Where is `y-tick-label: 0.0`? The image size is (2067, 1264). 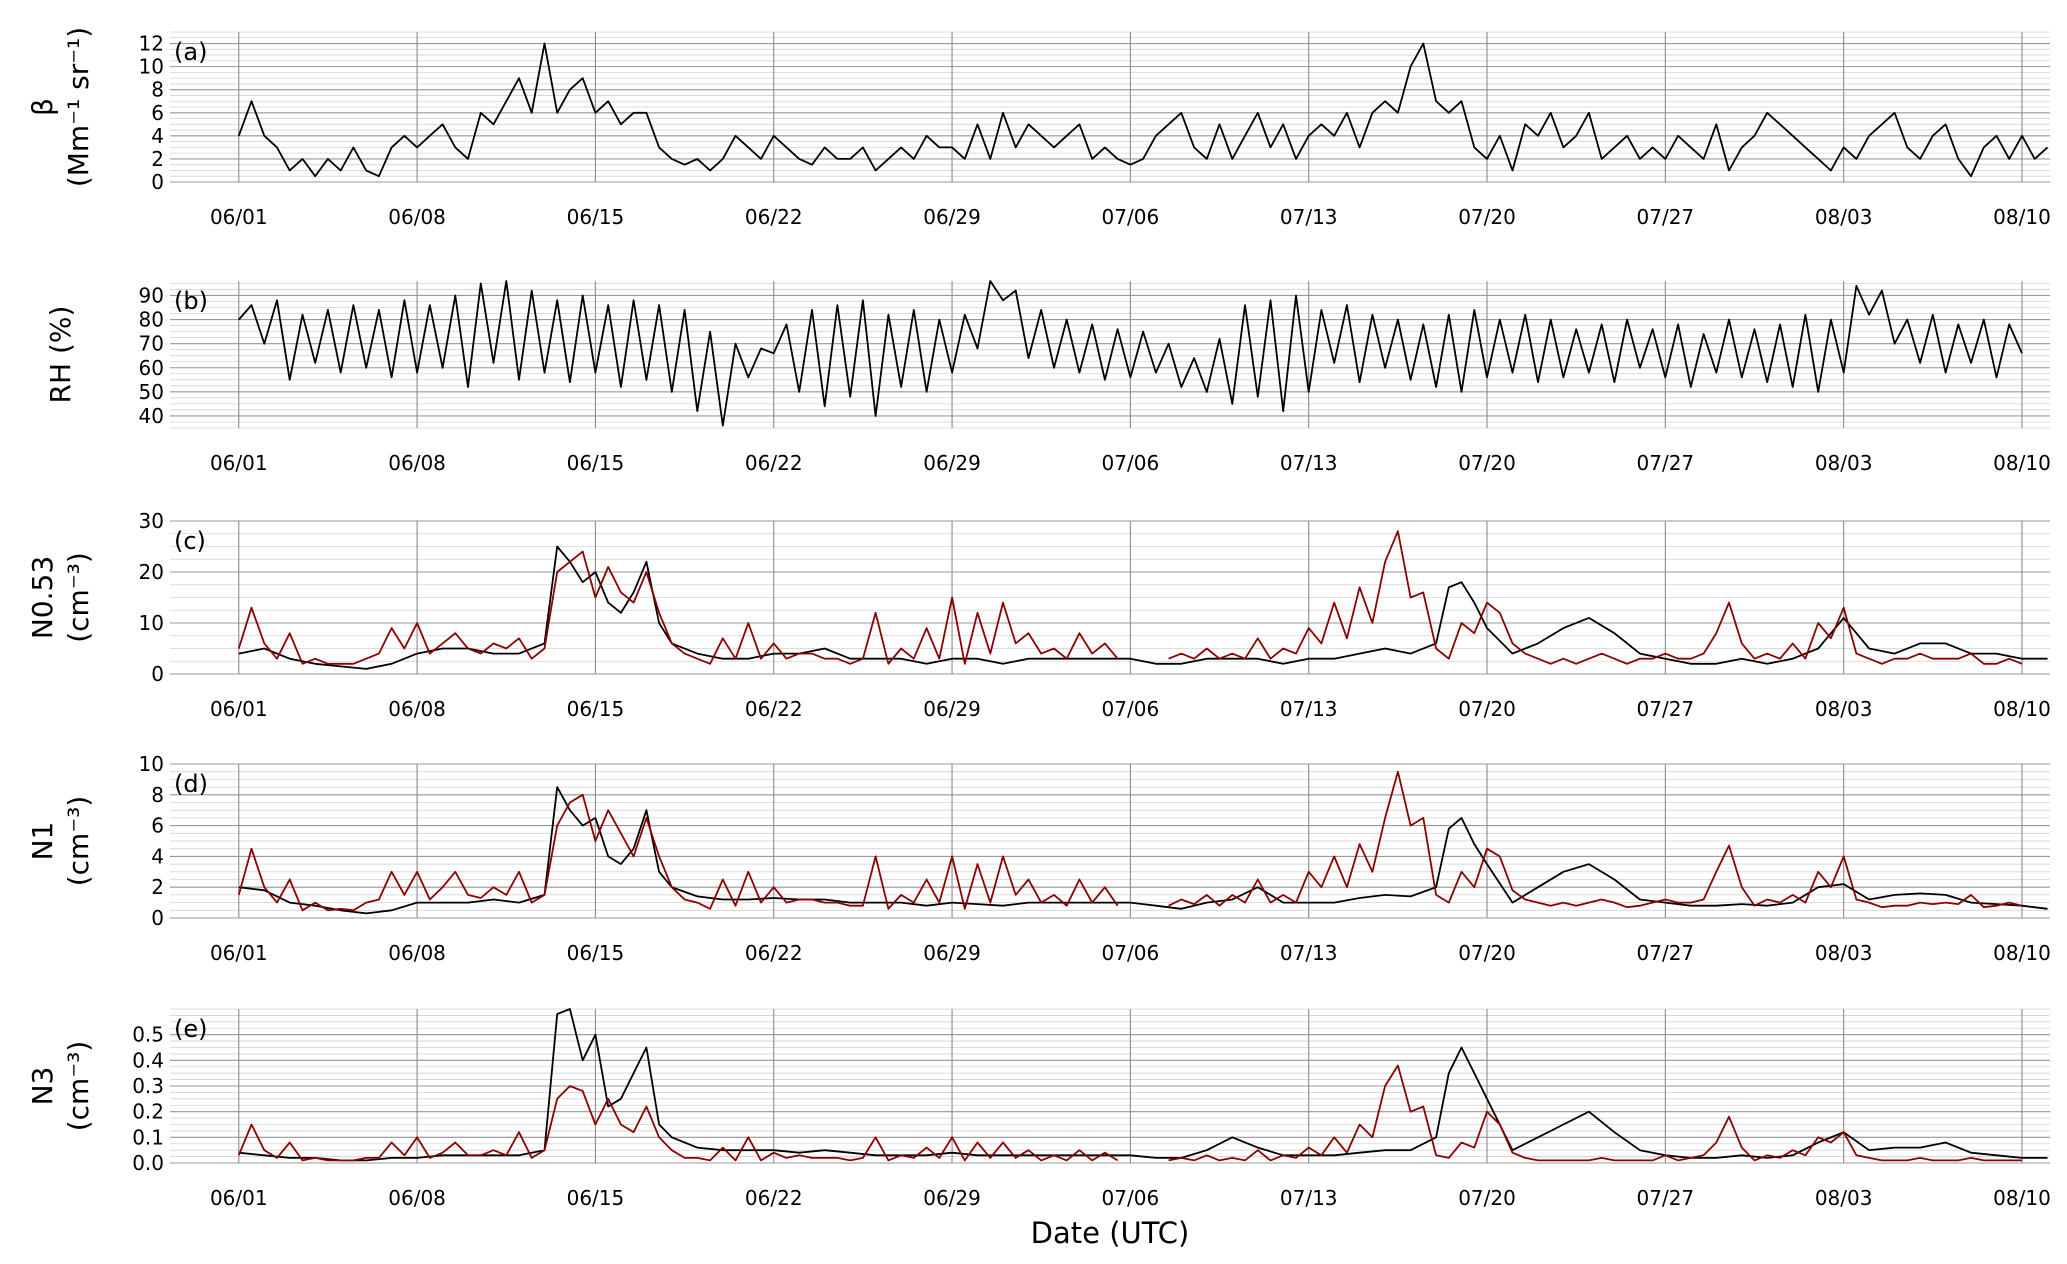 y-tick-label: 0.0 is located at coordinates (148, 1163).